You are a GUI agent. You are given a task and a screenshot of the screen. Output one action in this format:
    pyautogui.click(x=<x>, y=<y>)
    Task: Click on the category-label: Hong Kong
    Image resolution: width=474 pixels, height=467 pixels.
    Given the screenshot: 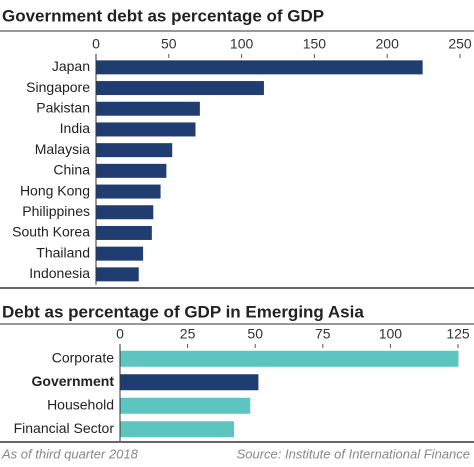 What is the action you would take?
    pyautogui.click(x=55, y=190)
    